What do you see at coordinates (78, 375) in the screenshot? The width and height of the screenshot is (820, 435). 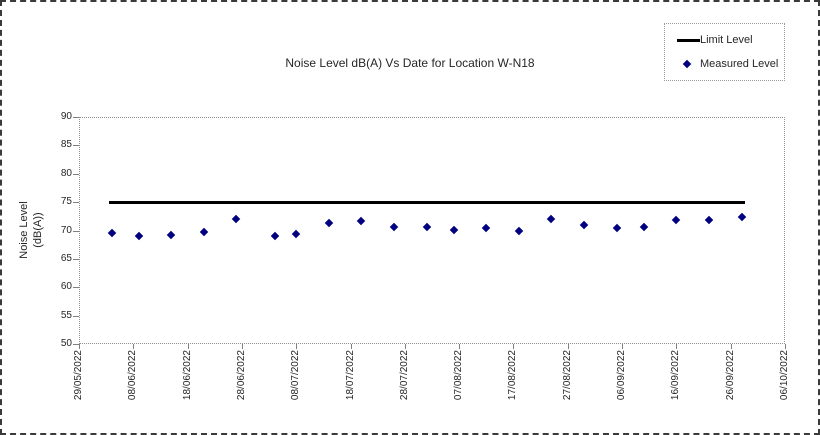 I see `x-axis-tick-label: 29/05/2022` at bounding box center [78, 375].